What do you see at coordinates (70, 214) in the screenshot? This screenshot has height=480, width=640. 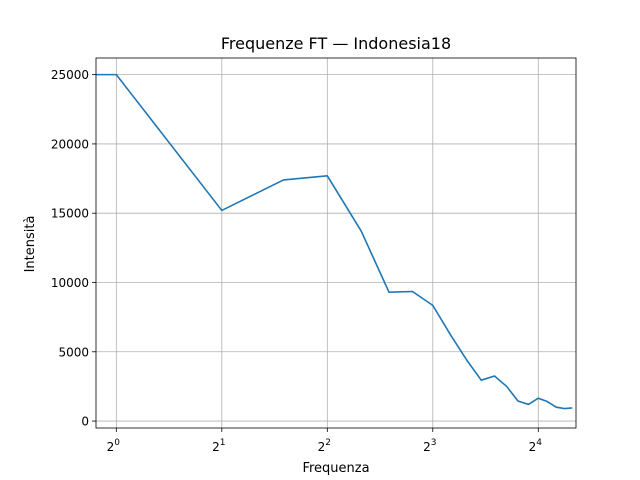 I see `y-tick-label: 15000` at bounding box center [70, 214].